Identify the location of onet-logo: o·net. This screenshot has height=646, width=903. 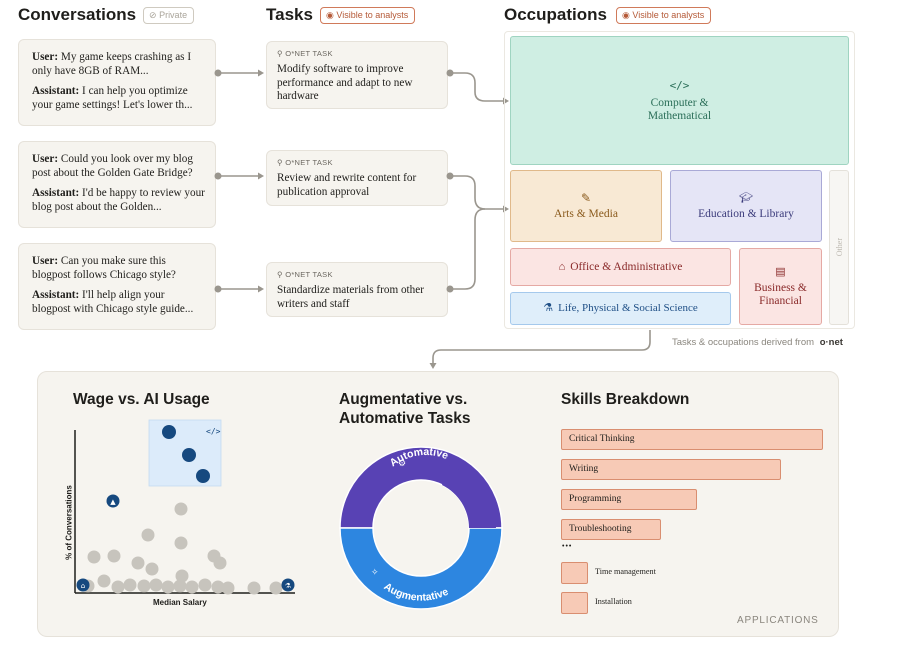
(831, 342).